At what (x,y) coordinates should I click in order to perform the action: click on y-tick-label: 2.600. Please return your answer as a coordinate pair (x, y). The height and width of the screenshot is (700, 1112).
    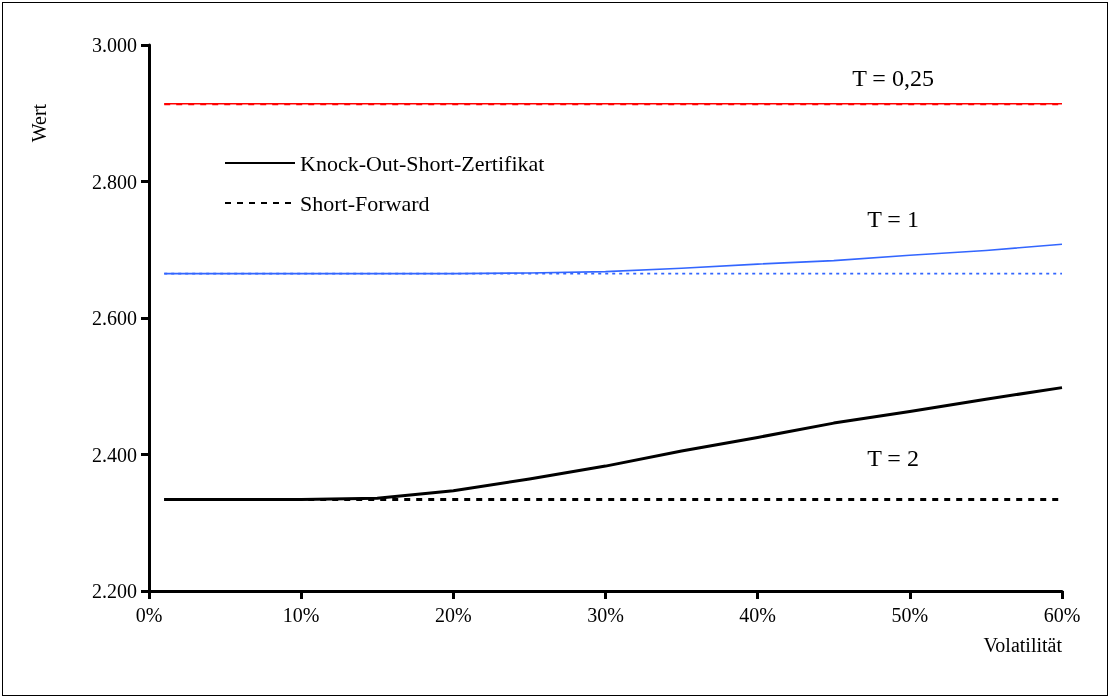
    Looking at the image, I should click on (114, 318).